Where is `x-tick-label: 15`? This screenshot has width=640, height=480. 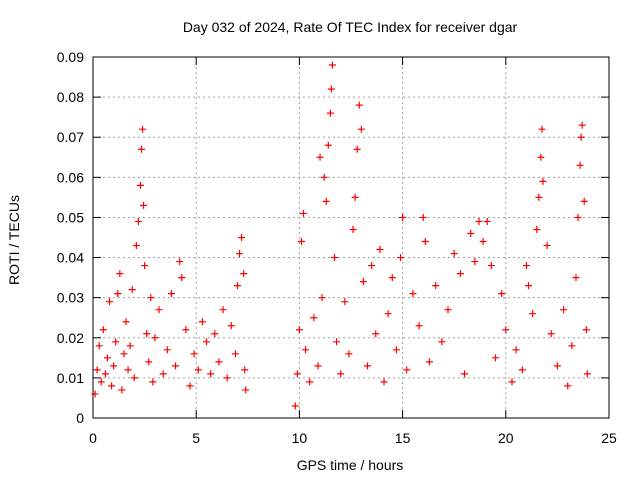
x-tick-label: 15 is located at coordinates (403, 438).